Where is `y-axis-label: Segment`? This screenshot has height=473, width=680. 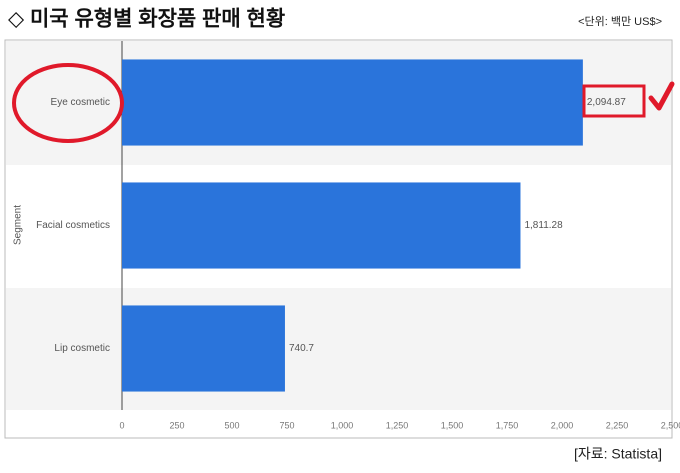 y-axis-label: Segment is located at coordinates (18, 225).